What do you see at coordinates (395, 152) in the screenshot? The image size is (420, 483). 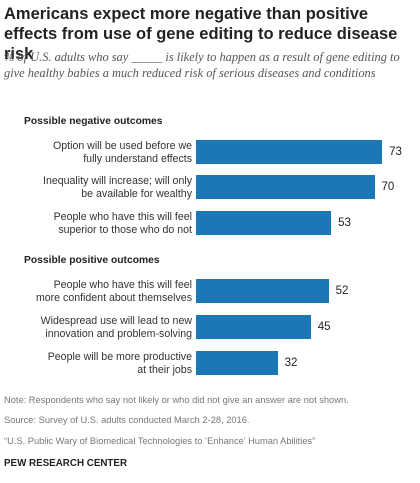 I see `value-label: 73` at bounding box center [395, 152].